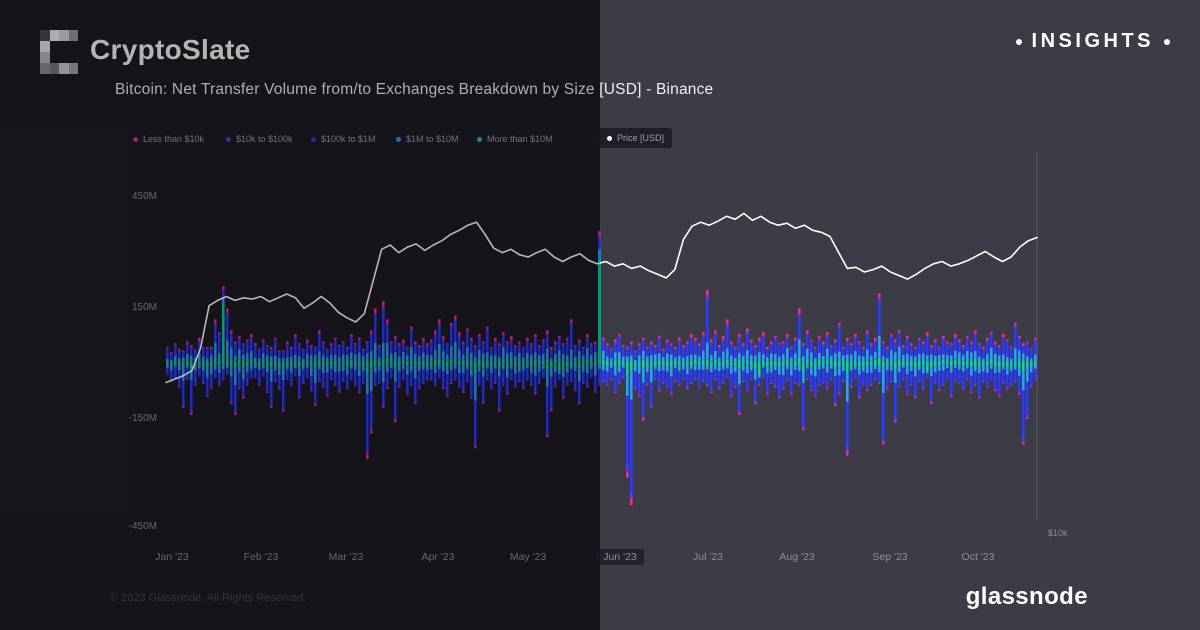 The image size is (1200, 630). I want to click on legend-item-price-usd: Price [USD], so click(636, 138).